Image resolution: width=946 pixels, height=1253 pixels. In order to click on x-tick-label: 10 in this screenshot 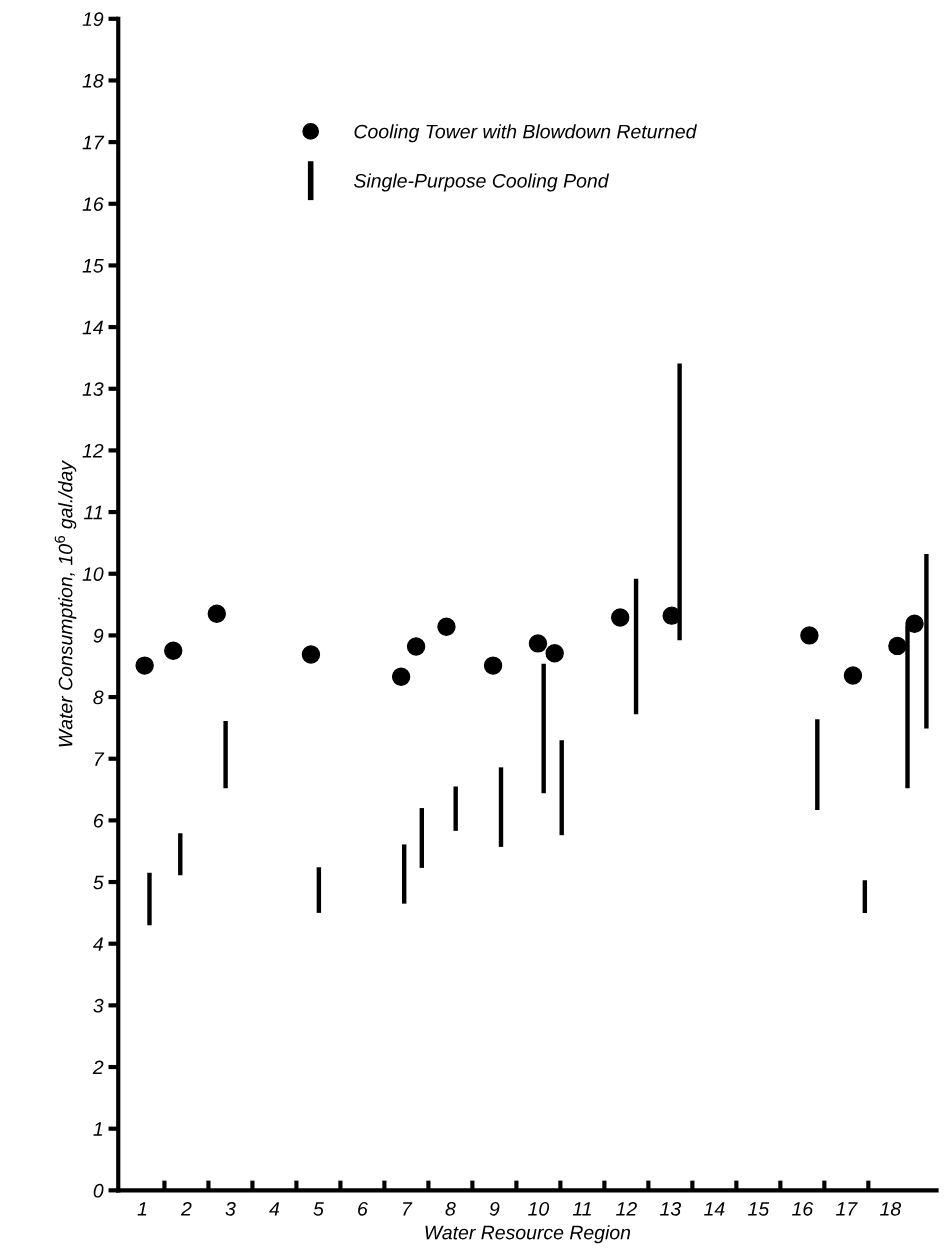, I will do `click(539, 1208)`.